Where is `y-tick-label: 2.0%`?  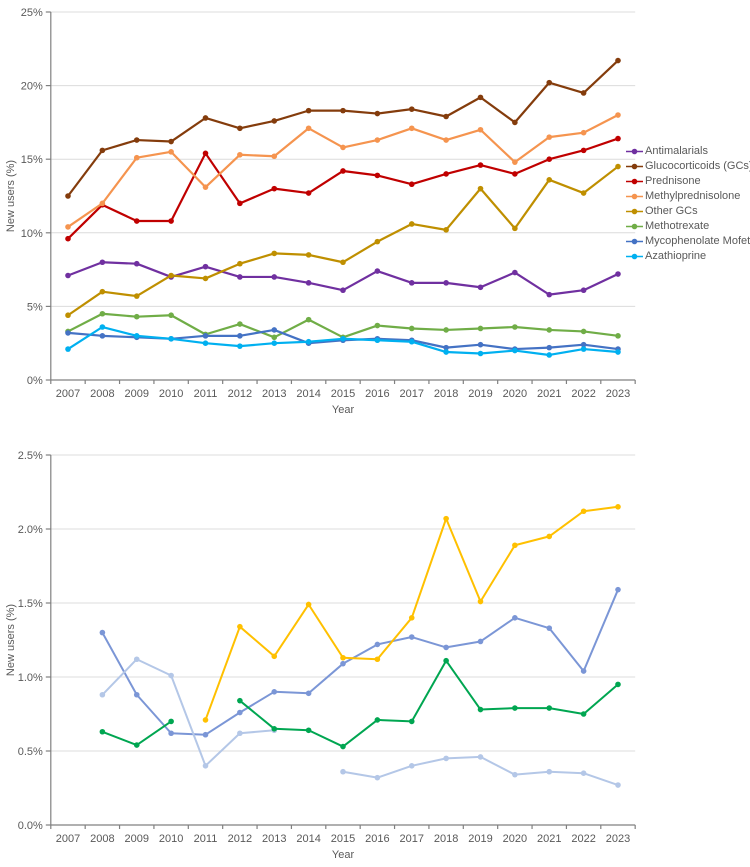 y-tick-label: 2.0% is located at coordinates (30, 530).